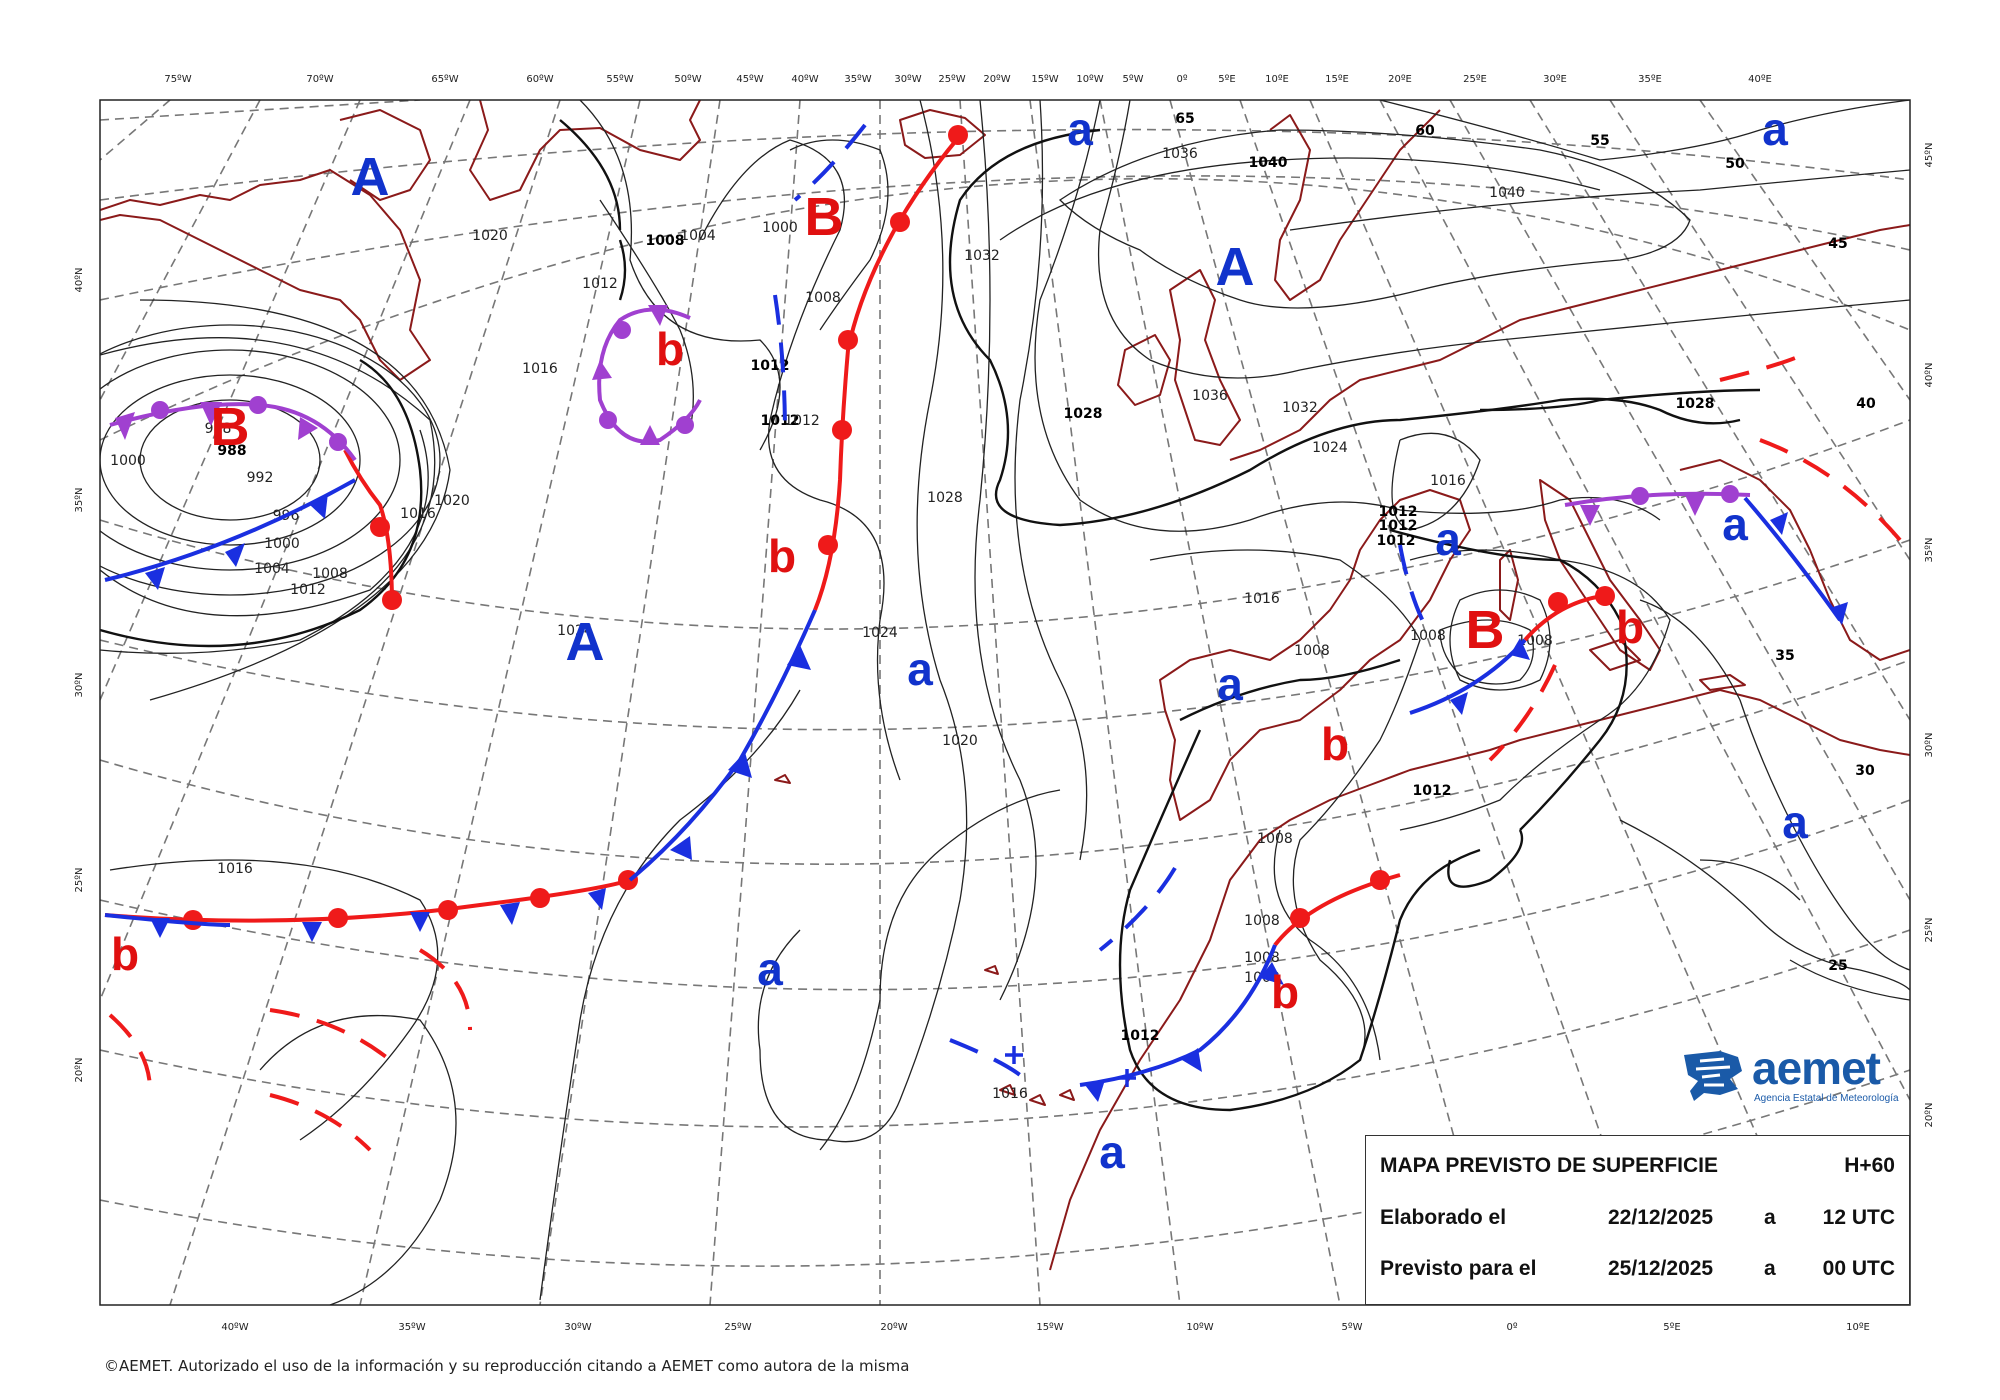  I want to click on baffin-coast, so click(385, 155).